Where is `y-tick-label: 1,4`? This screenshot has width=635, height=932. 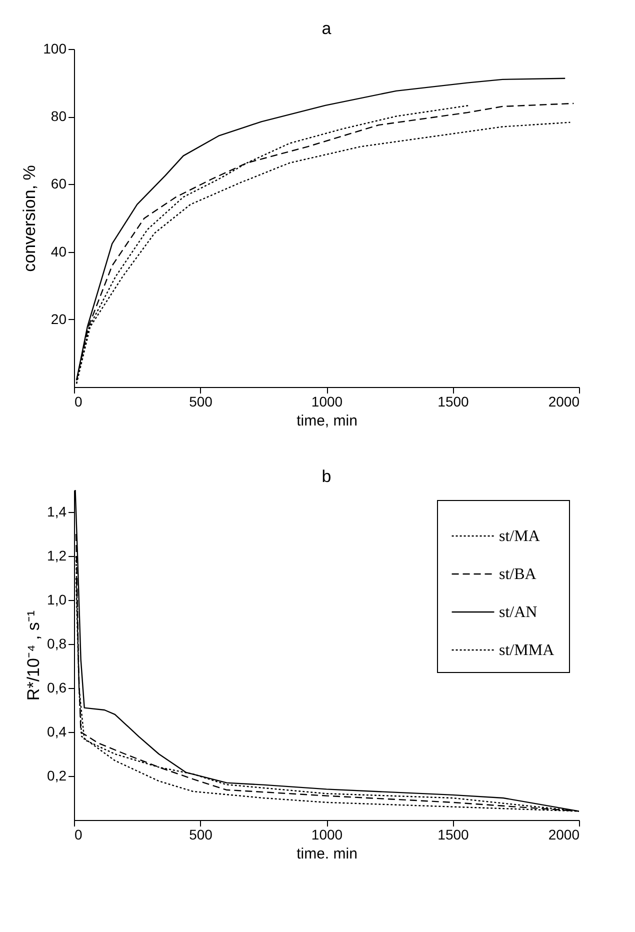 y-tick-label: 1,4 is located at coordinates (57, 512).